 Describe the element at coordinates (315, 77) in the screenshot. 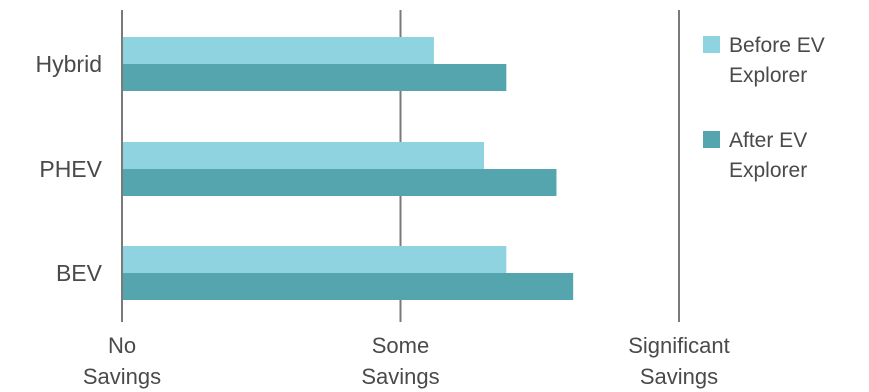

I see `bar-hybrid-after` at that location.